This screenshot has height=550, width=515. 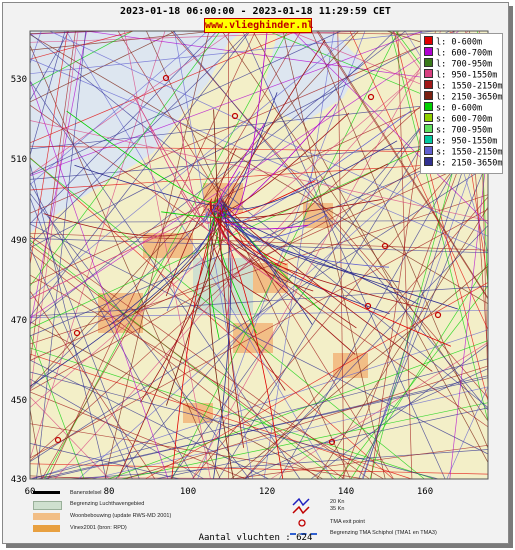 What do you see at coordinates (464, 119) in the screenshot?
I see `legend-label: s: 600-700m` at bounding box center [464, 119].